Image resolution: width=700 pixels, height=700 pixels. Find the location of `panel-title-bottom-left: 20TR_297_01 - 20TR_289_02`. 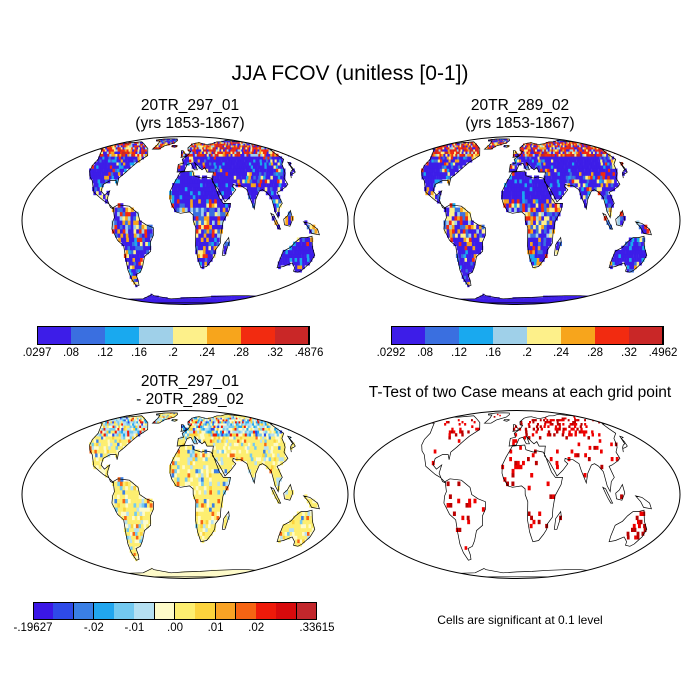

panel-title-bottom-left: 20TR_297_01 - 20TR_289_02 is located at coordinates (190, 391).